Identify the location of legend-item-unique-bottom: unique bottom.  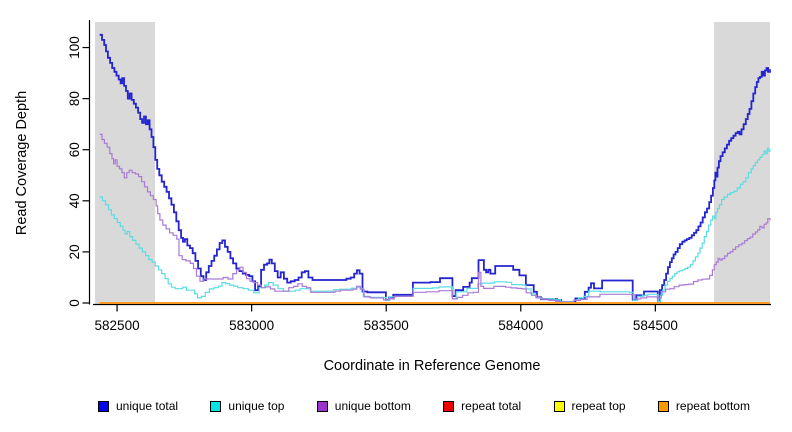
(363, 406).